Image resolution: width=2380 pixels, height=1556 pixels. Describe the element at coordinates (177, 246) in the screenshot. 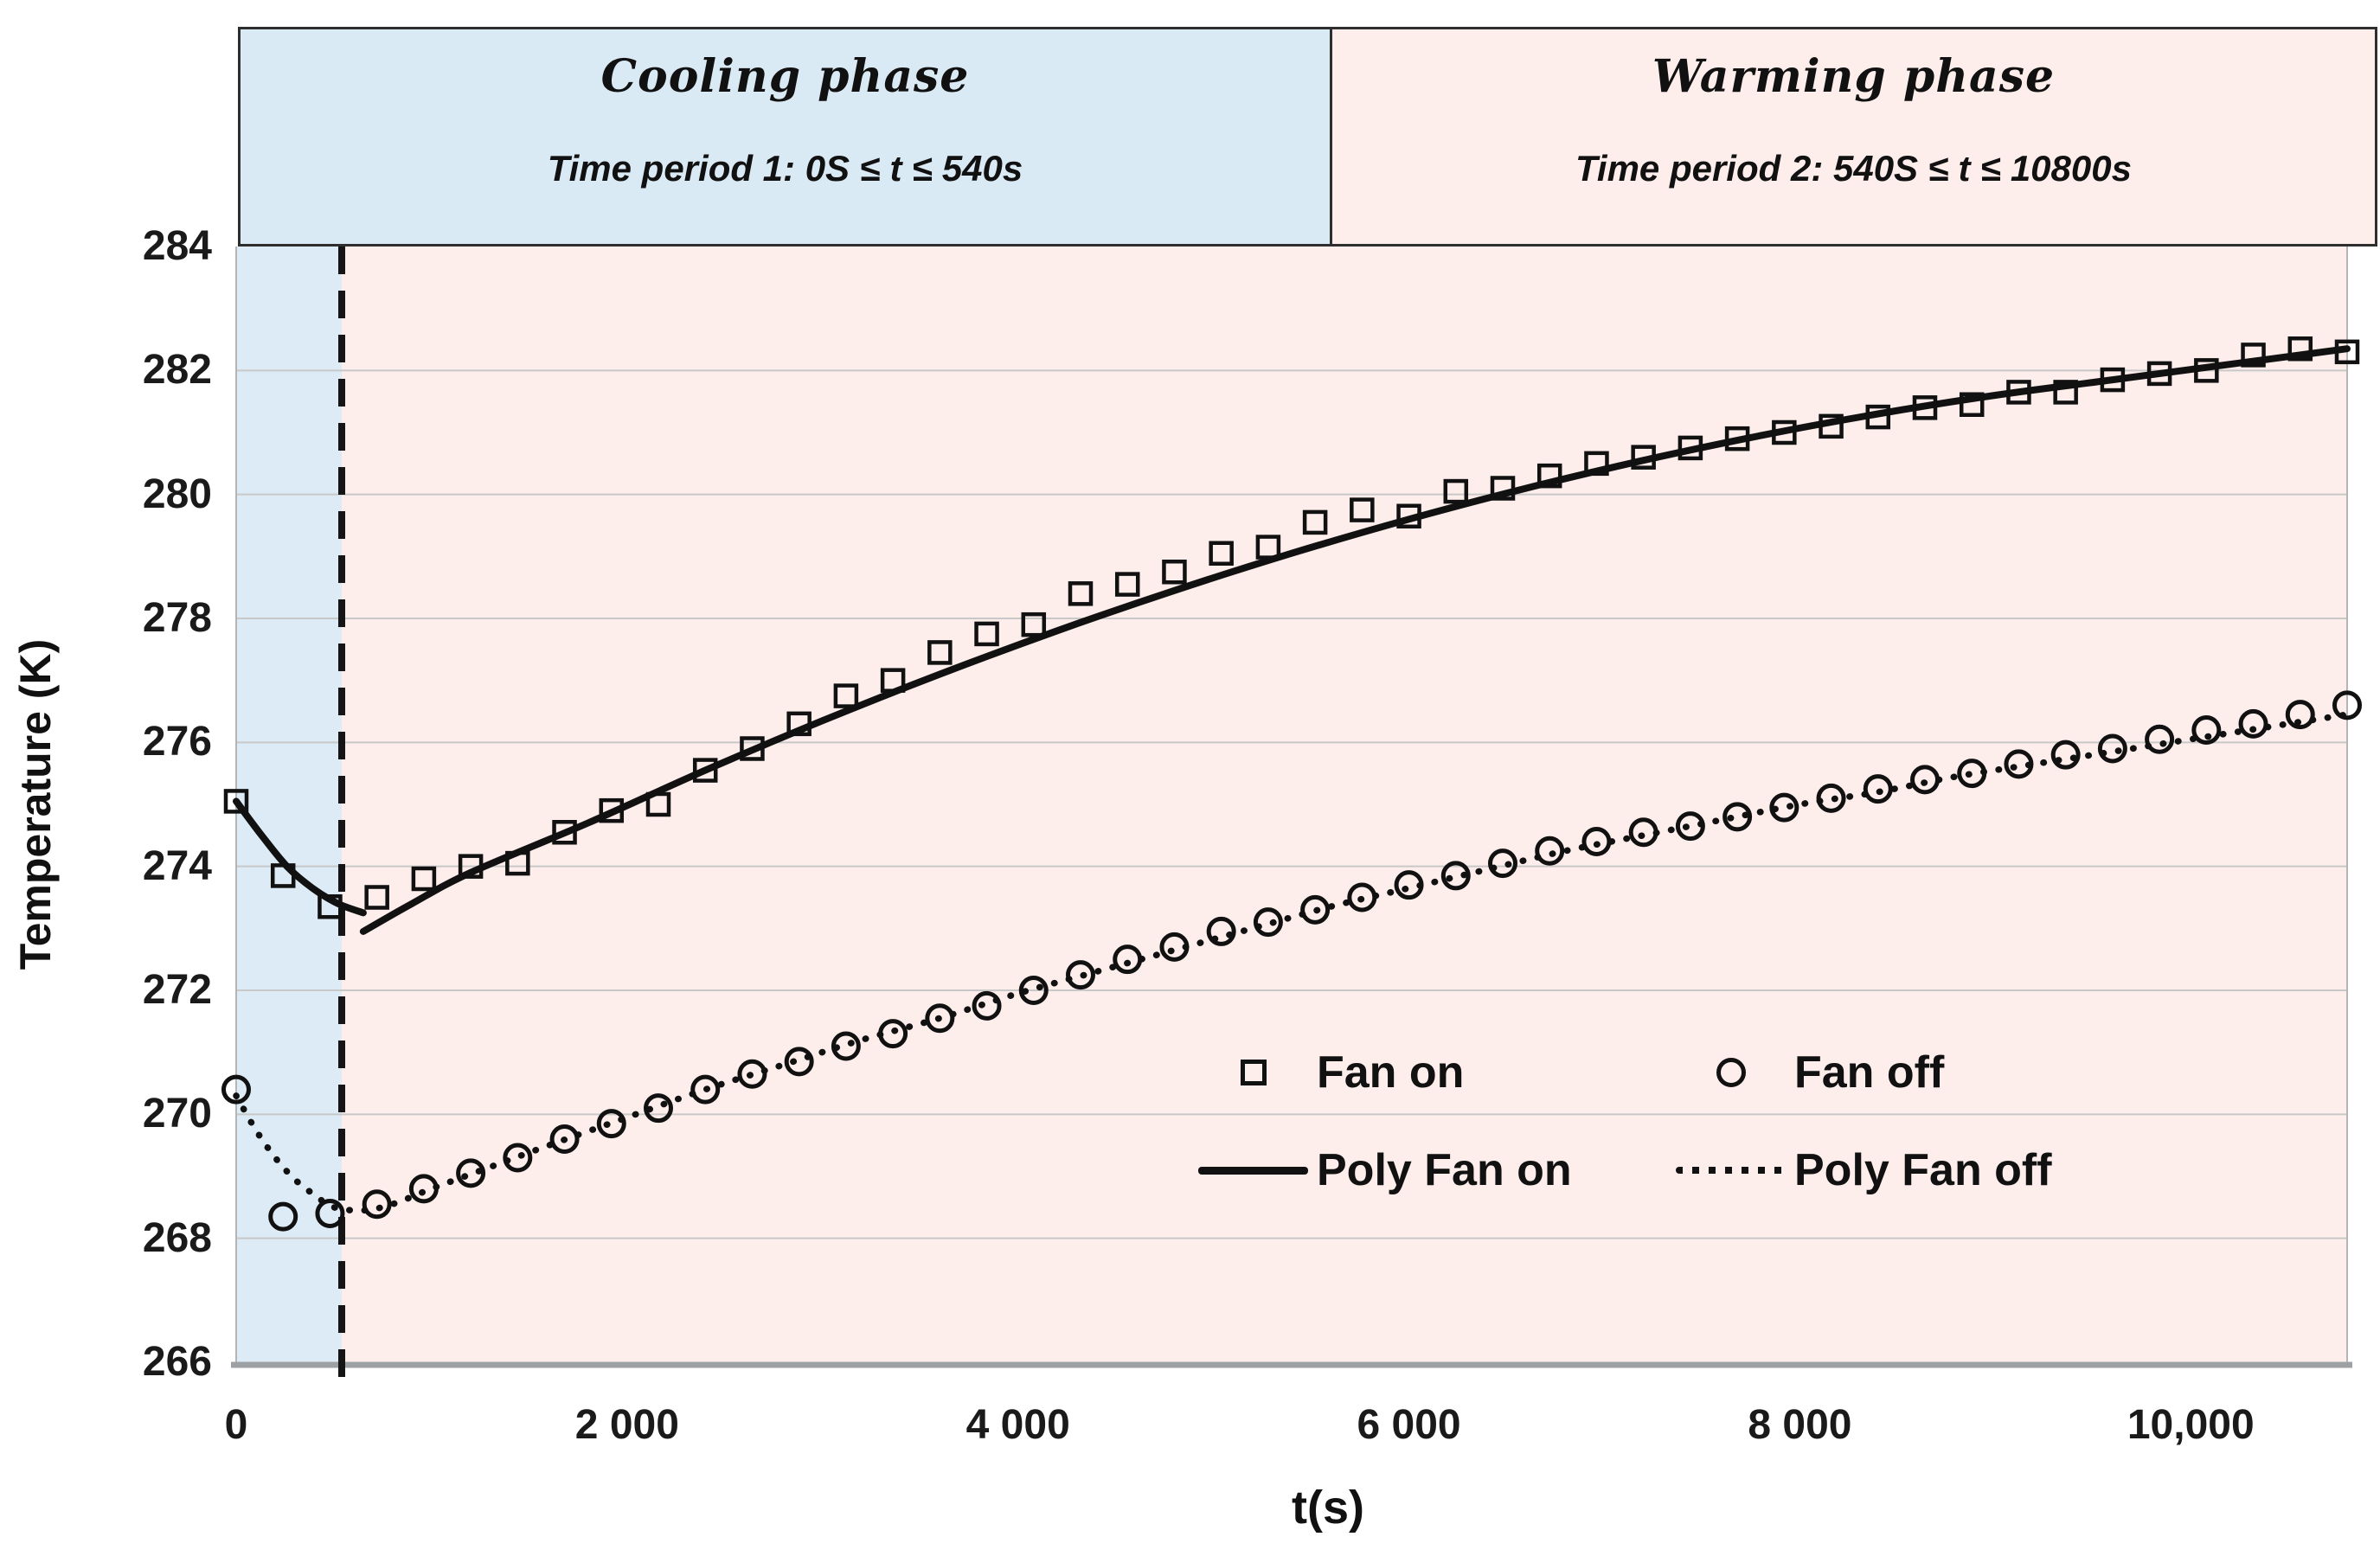

I see `y-tick-label-284: 284` at that location.